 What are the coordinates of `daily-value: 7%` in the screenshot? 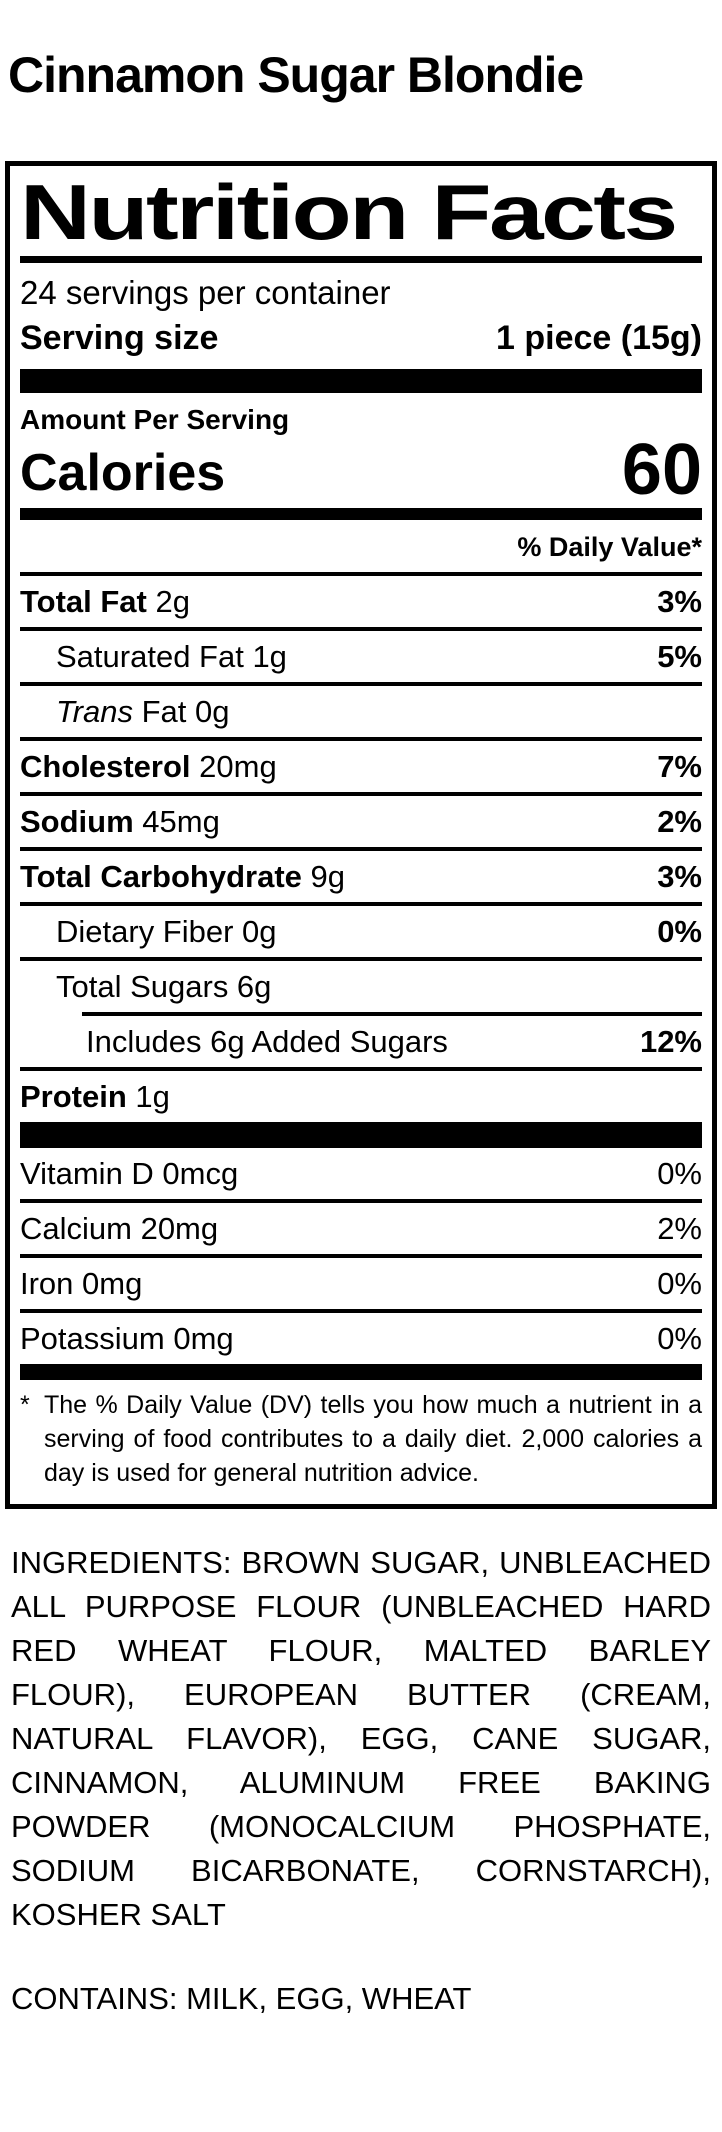 It's located at (679, 766).